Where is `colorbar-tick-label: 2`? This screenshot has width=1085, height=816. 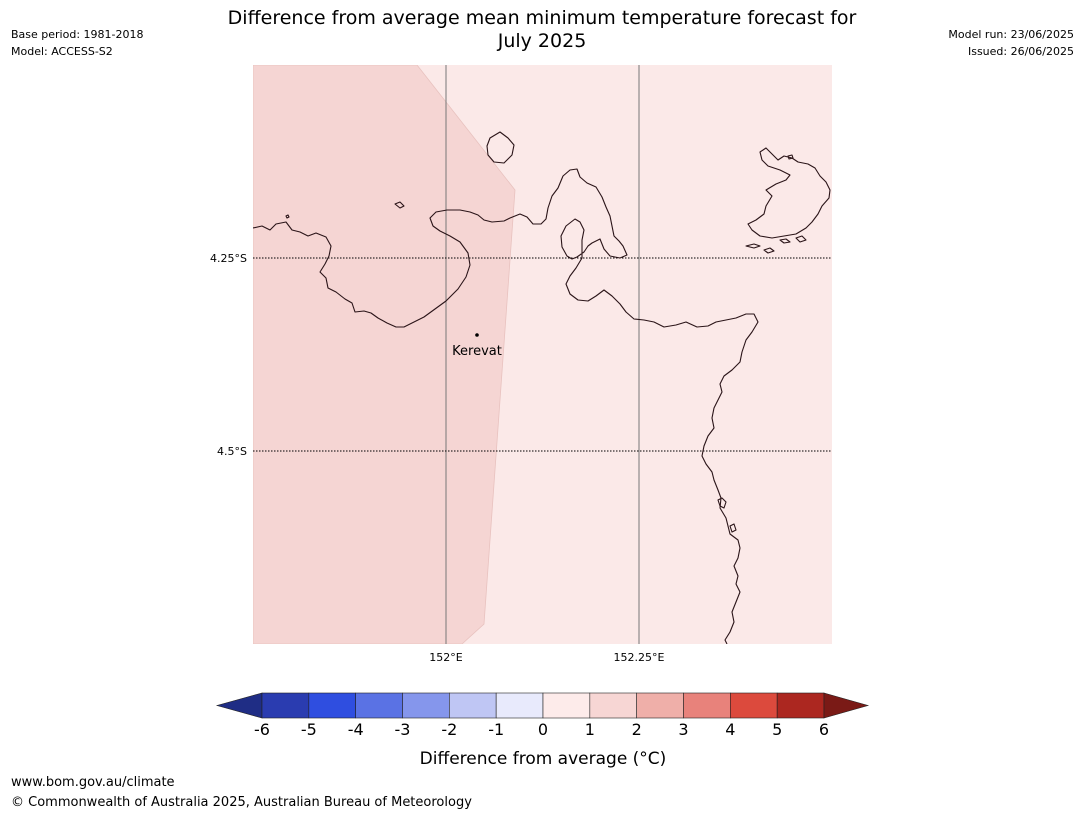
colorbar-tick-label: 2 is located at coordinates (637, 729).